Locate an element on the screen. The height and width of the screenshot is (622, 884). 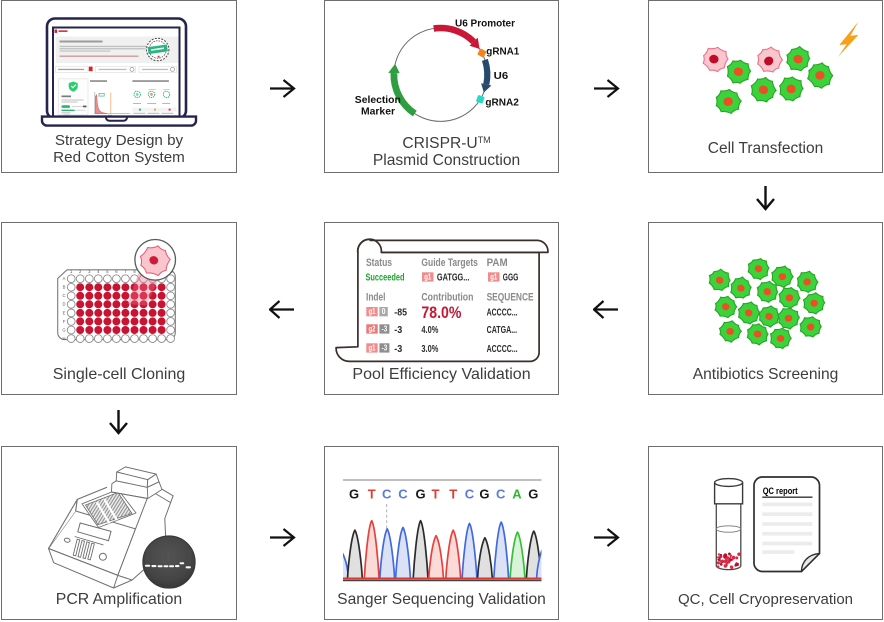
svg-text: U6 is located at coordinates (501, 76).